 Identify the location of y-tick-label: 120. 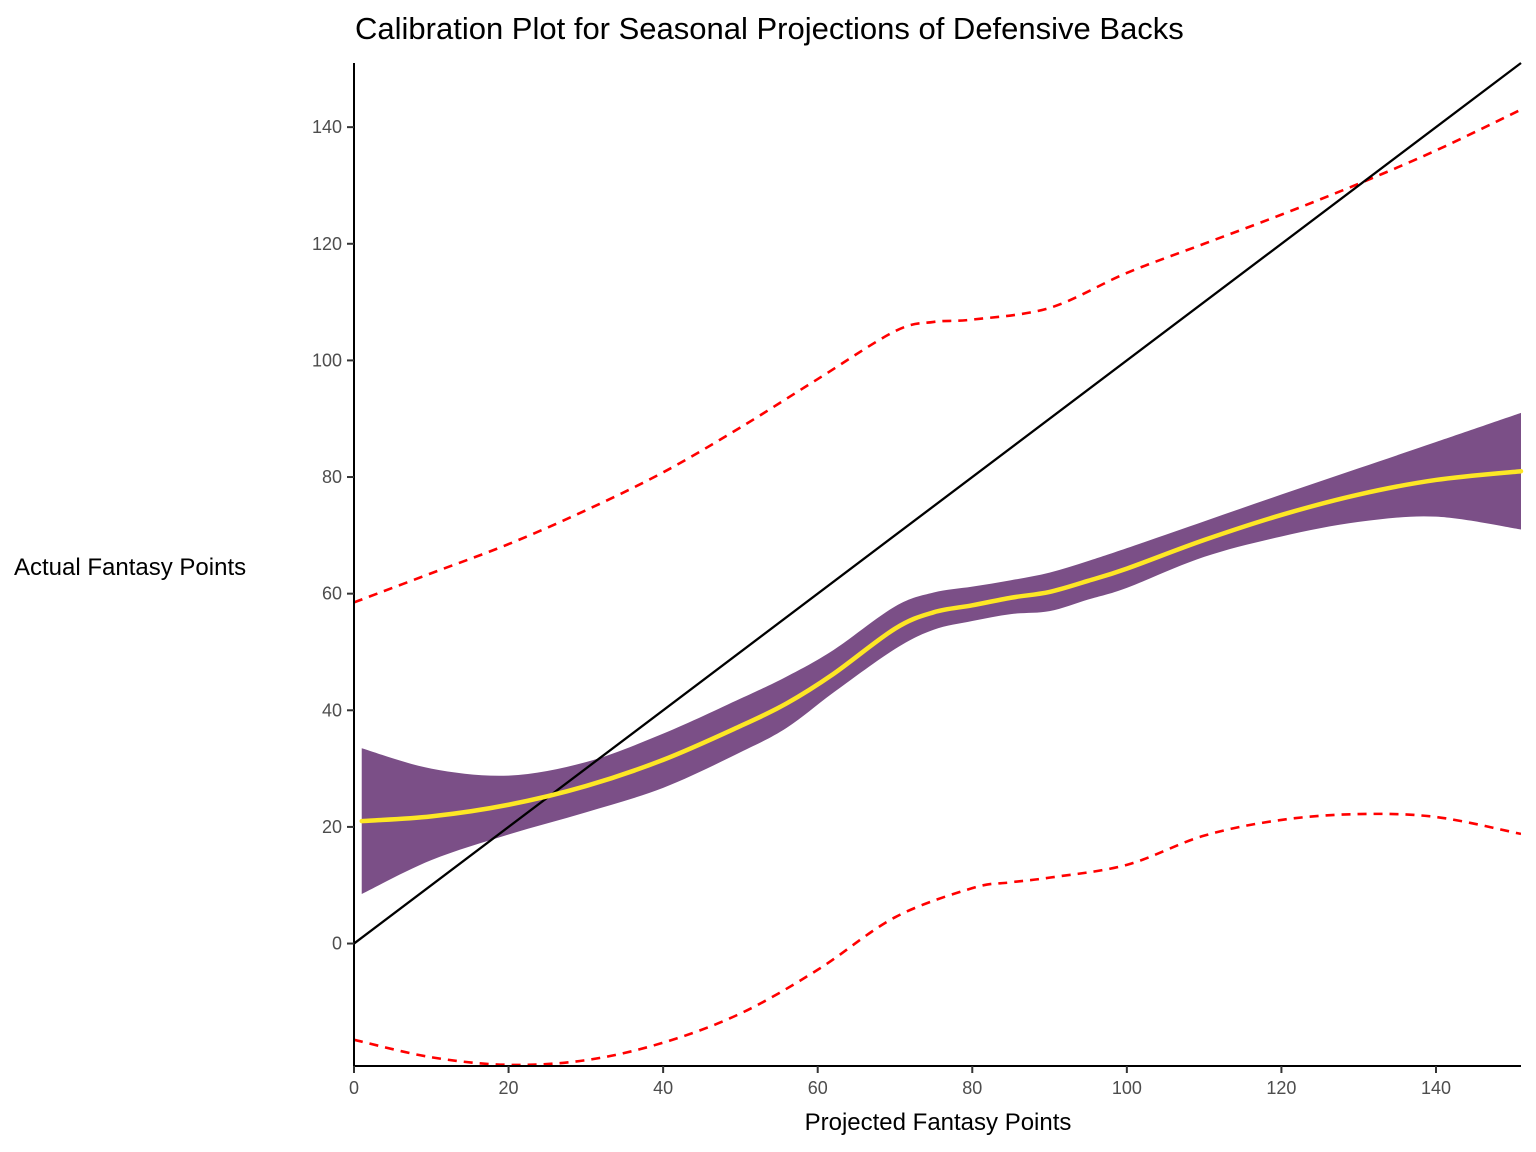
(327, 244).